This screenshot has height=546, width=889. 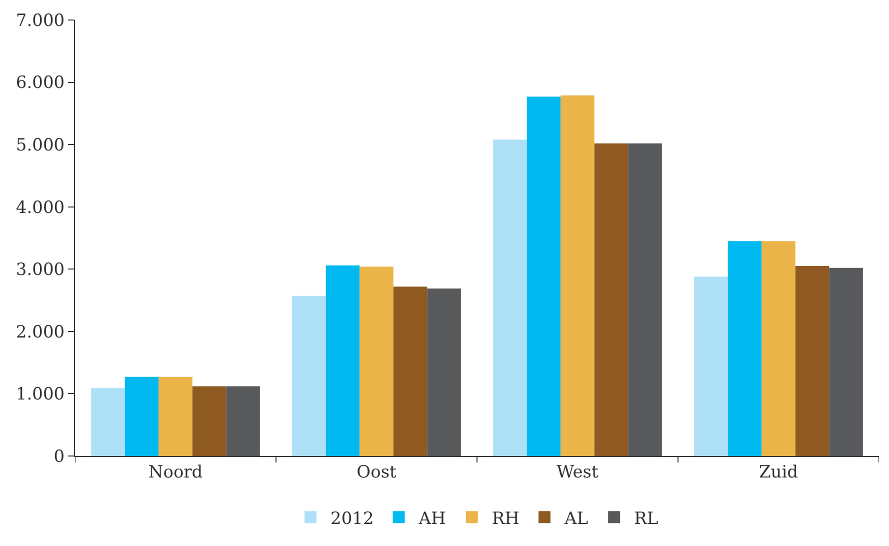 I want to click on legend-label: AL, so click(x=576, y=518).